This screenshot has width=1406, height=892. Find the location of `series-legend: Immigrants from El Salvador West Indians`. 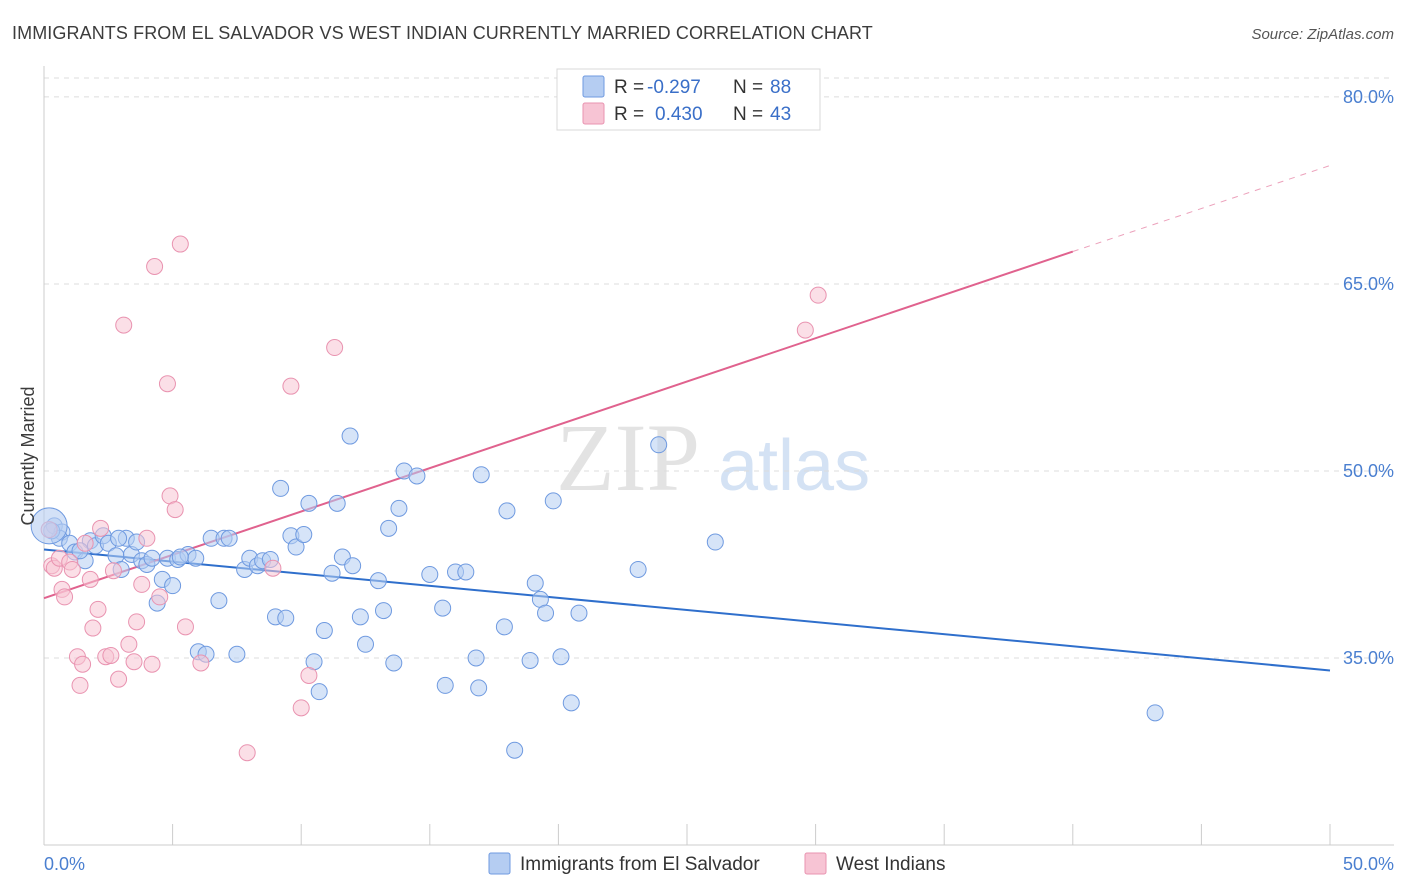

series-legend: Immigrants from El Salvador West Indians is located at coordinates (716, 863).